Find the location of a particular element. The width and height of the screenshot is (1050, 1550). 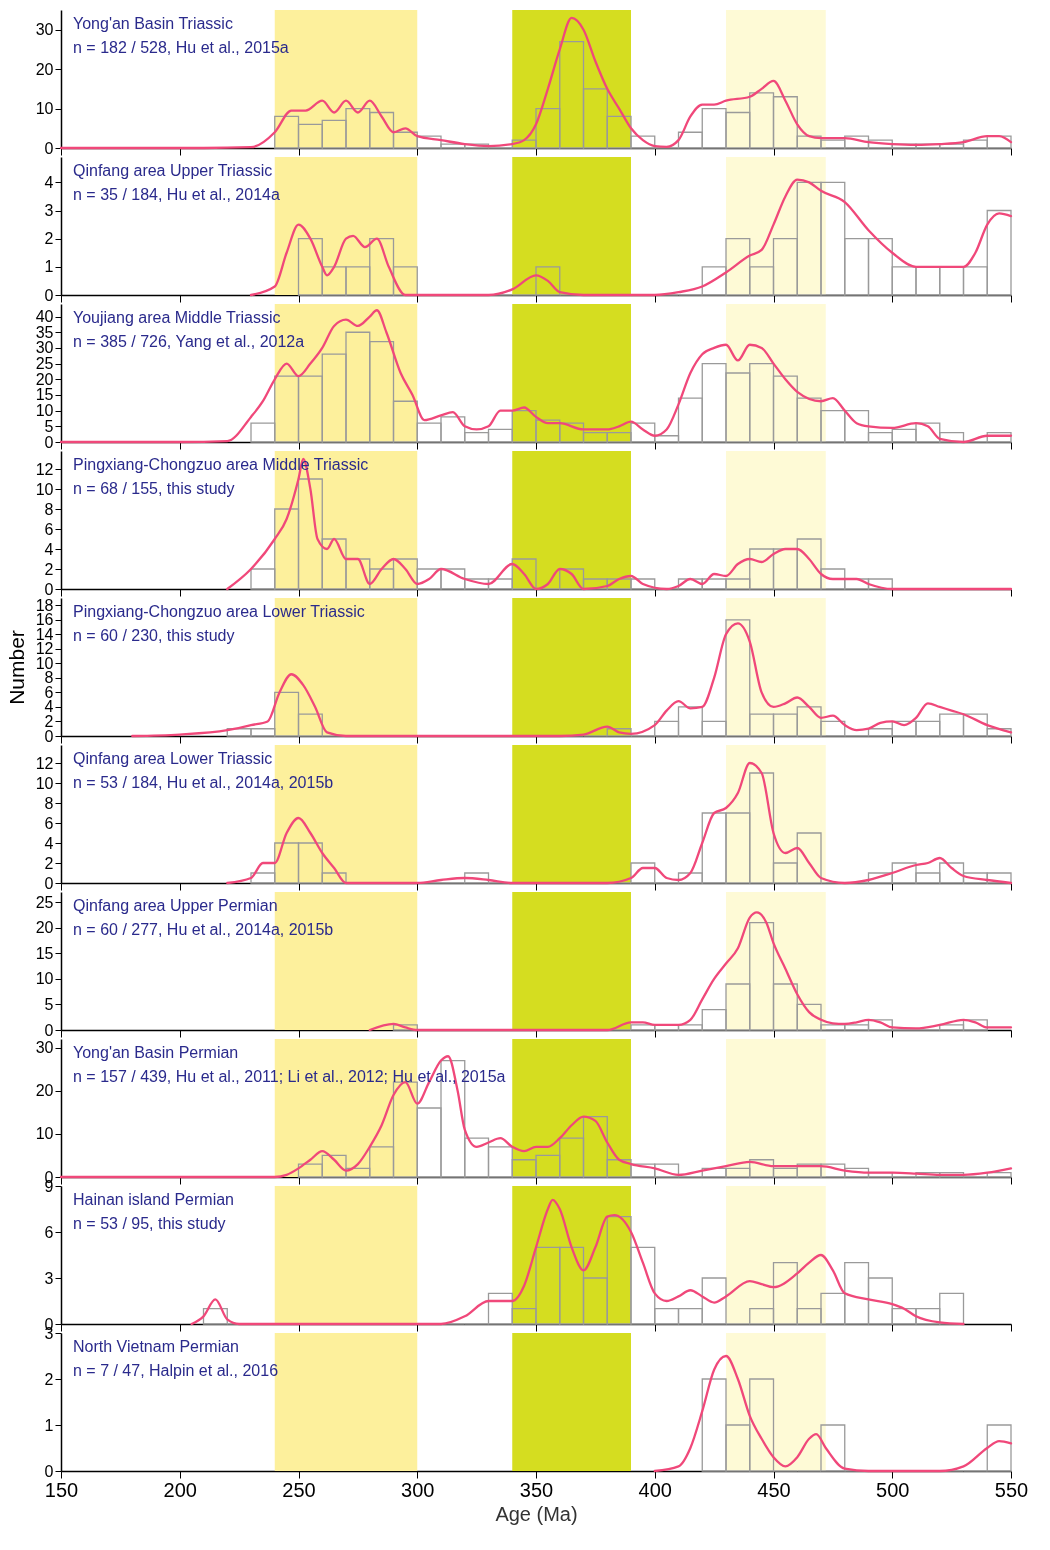

x-tick-label: 250 is located at coordinates (299, 1489).